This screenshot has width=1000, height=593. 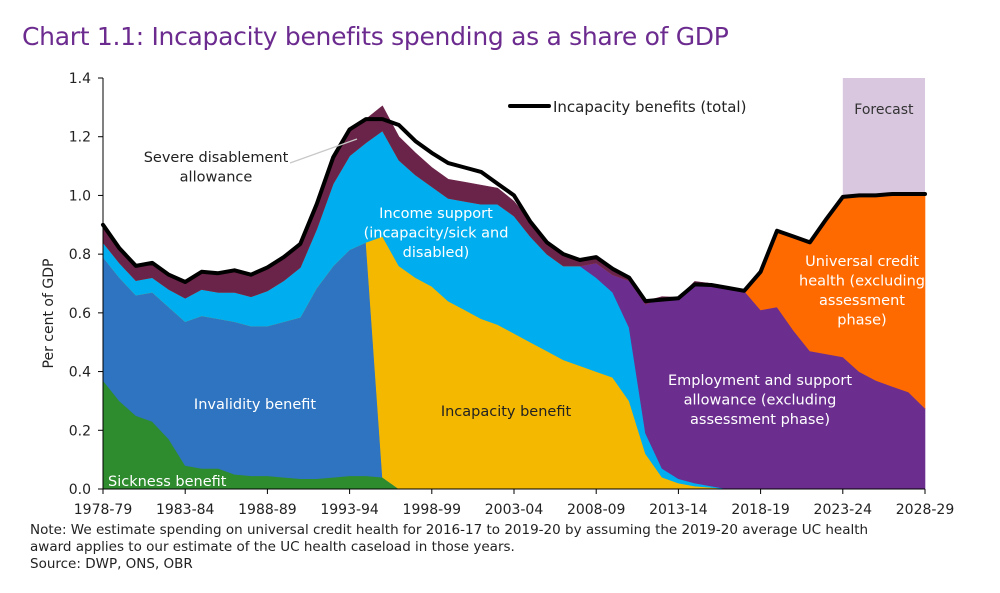 What do you see at coordinates (760, 420) in the screenshot?
I see `annotation-employment-support-allowance: assessment phase)` at bounding box center [760, 420].